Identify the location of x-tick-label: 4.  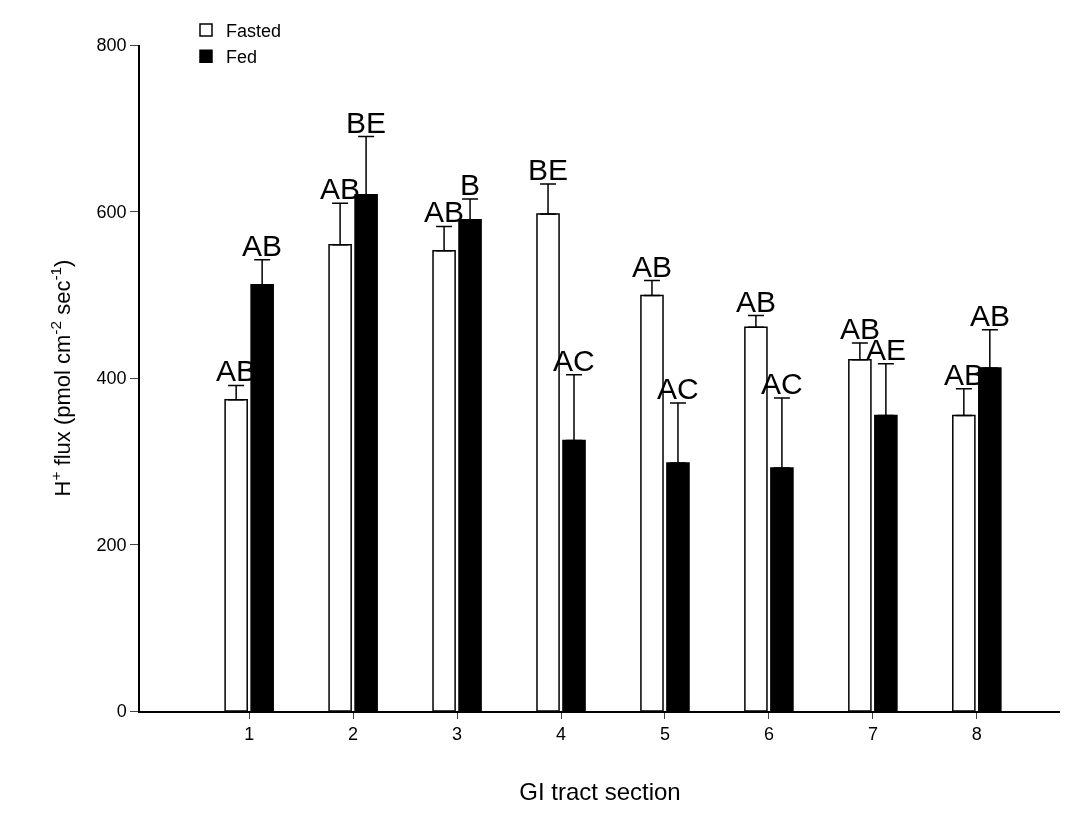
(561, 734).